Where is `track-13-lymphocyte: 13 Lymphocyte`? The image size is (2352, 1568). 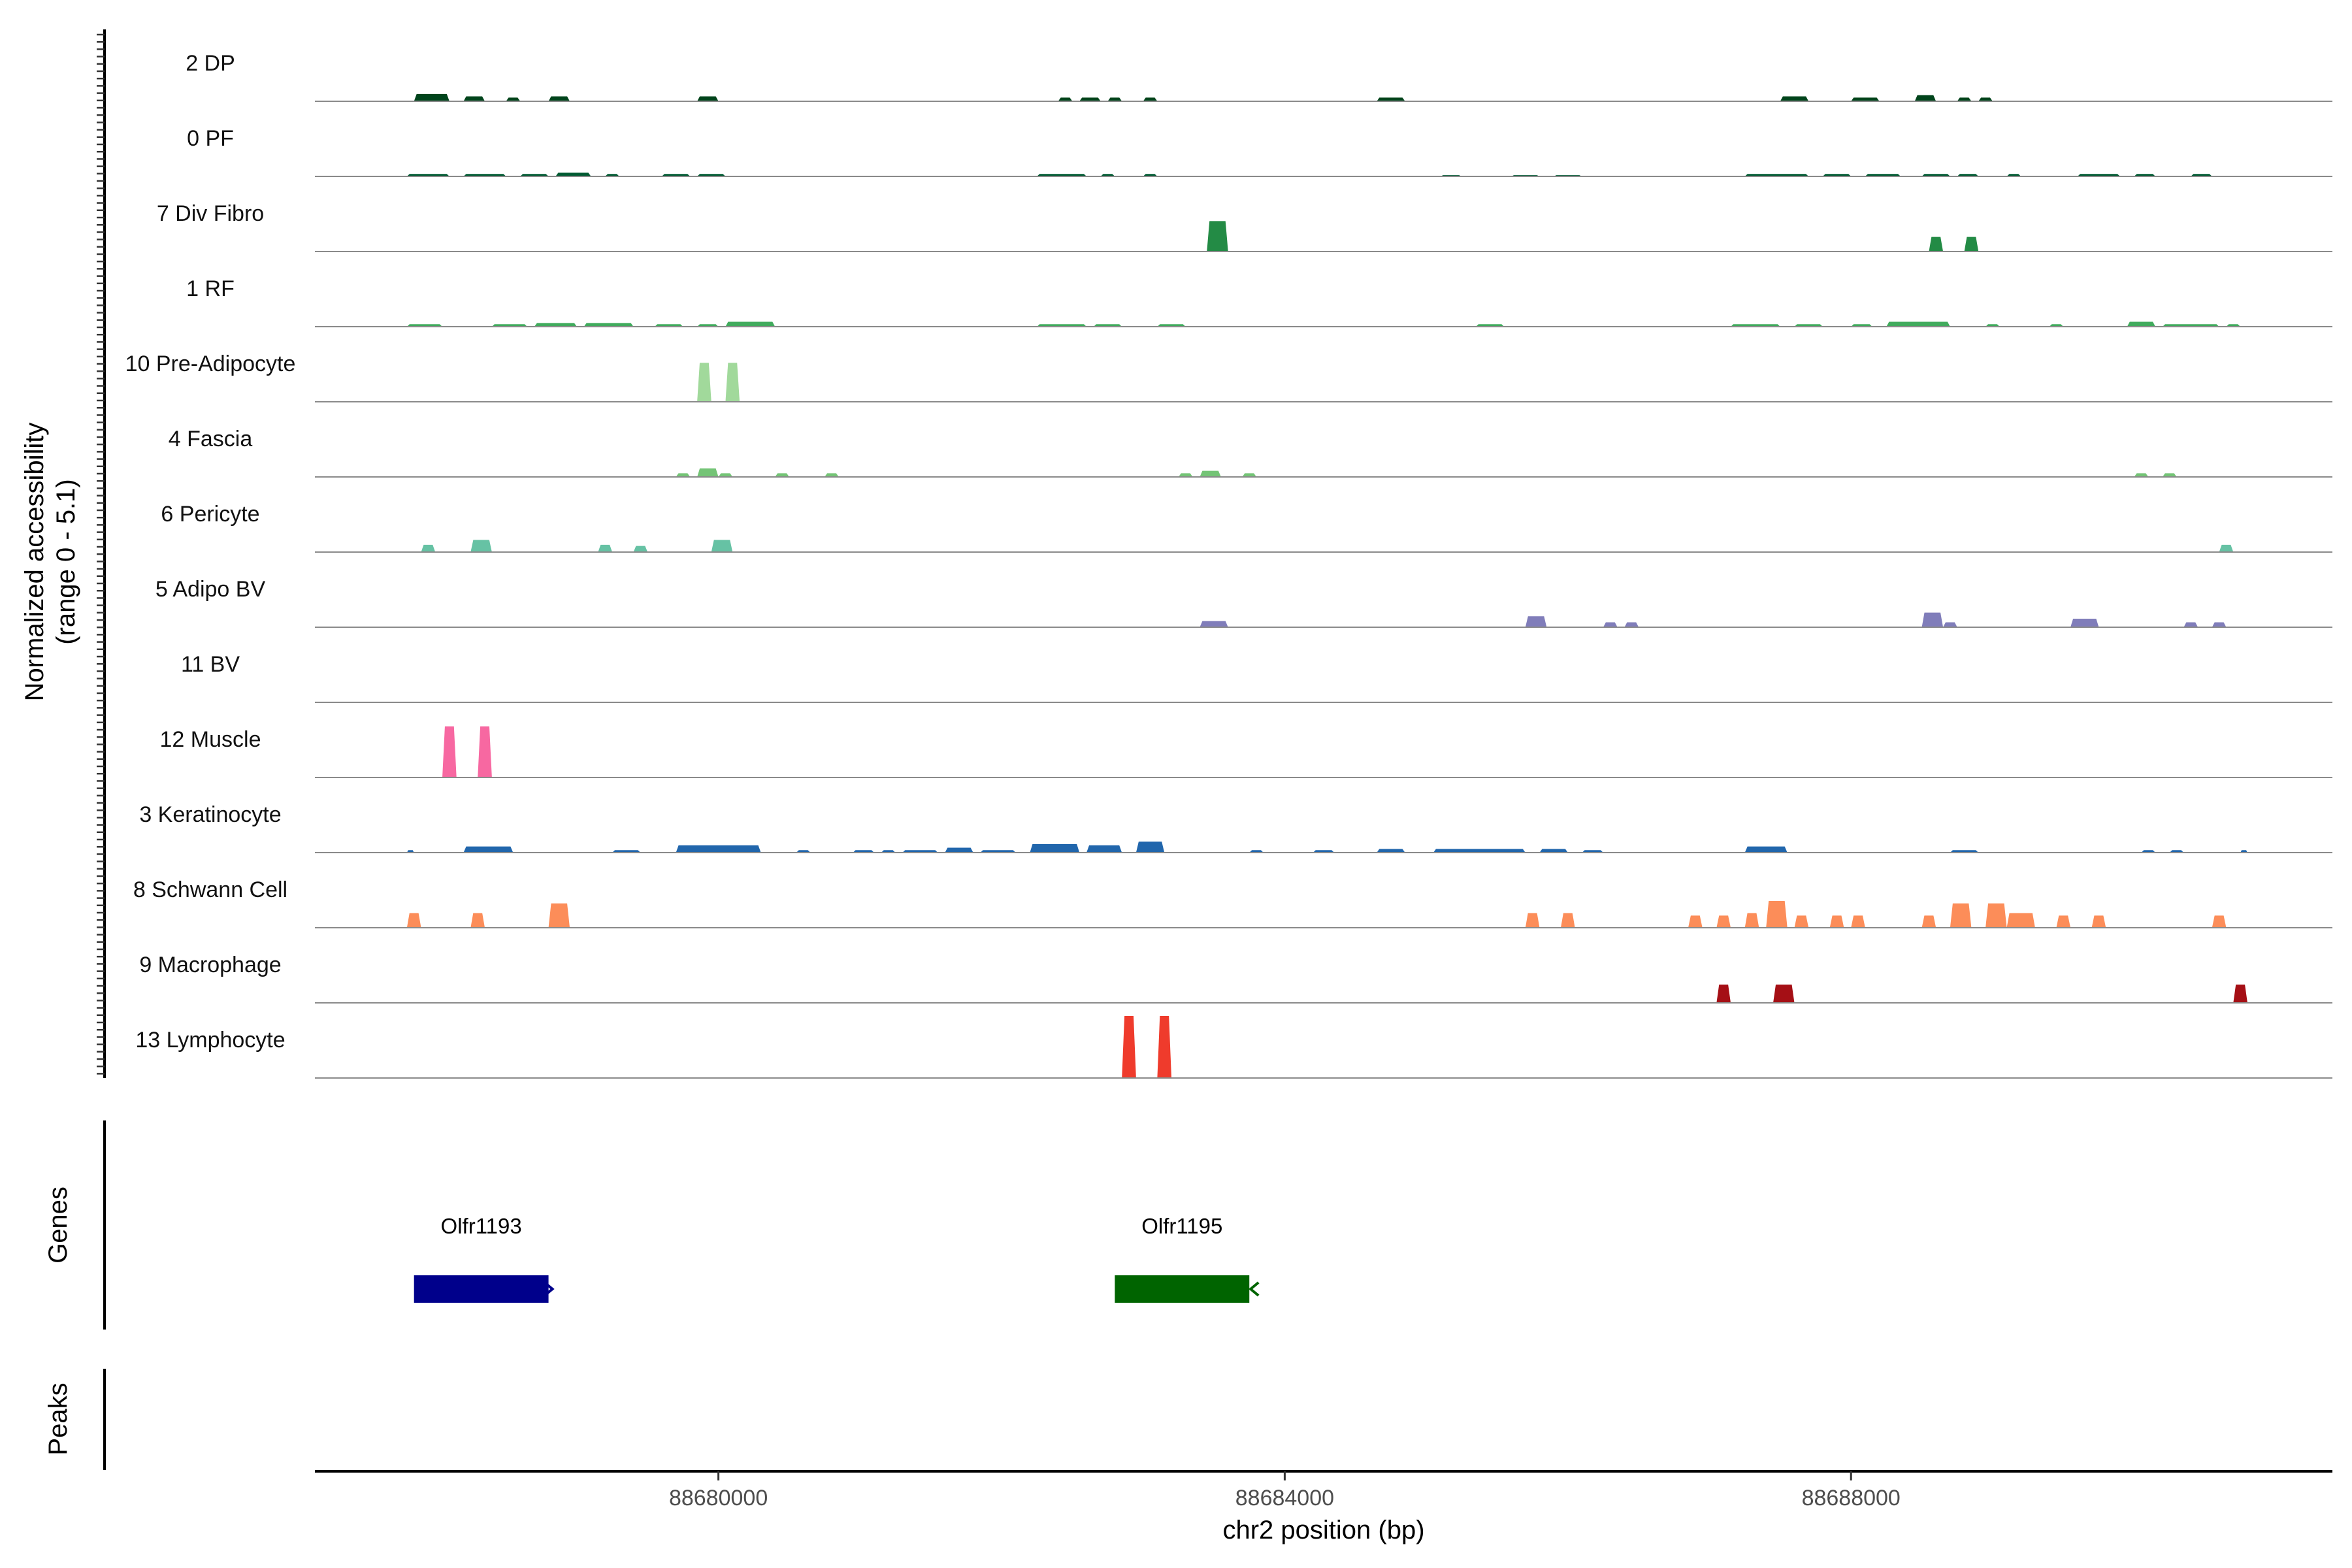
track-13-lymphocyte: 13 Lymphocyte is located at coordinates (1233, 1047).